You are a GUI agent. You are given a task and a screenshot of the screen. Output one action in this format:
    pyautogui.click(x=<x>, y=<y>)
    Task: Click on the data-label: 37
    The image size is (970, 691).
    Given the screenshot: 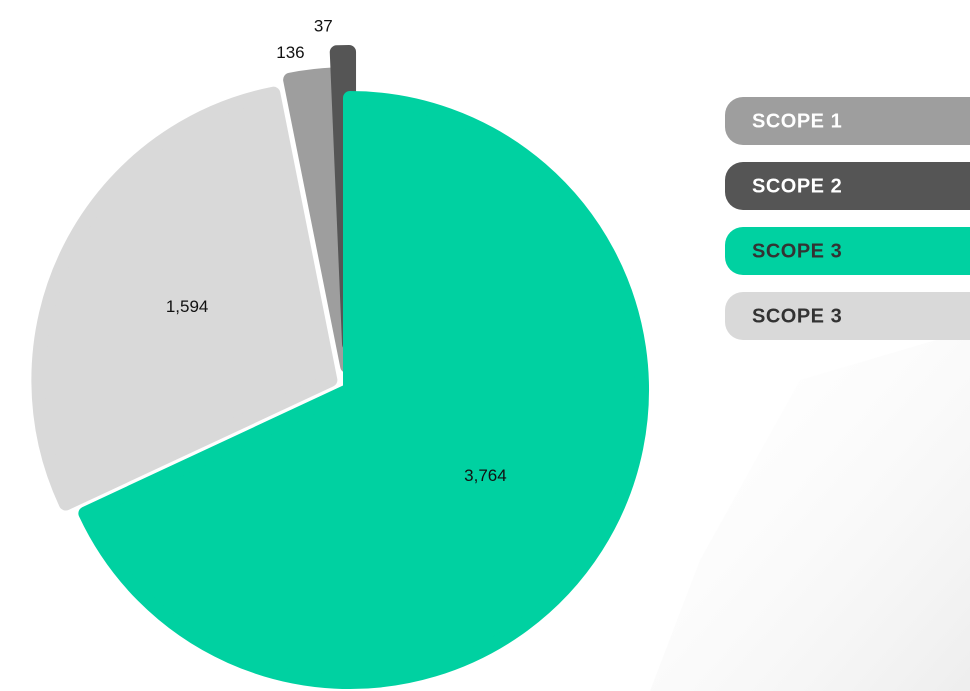 What is the action you would take?
    pyautogui.click(x=323, y=26)
    